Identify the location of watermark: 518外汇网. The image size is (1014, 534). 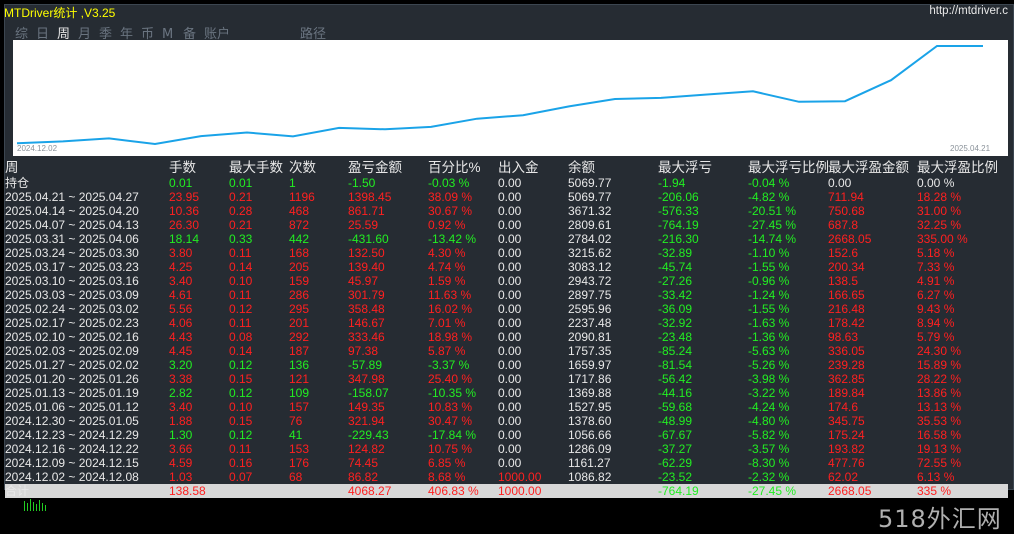
(940, 519).